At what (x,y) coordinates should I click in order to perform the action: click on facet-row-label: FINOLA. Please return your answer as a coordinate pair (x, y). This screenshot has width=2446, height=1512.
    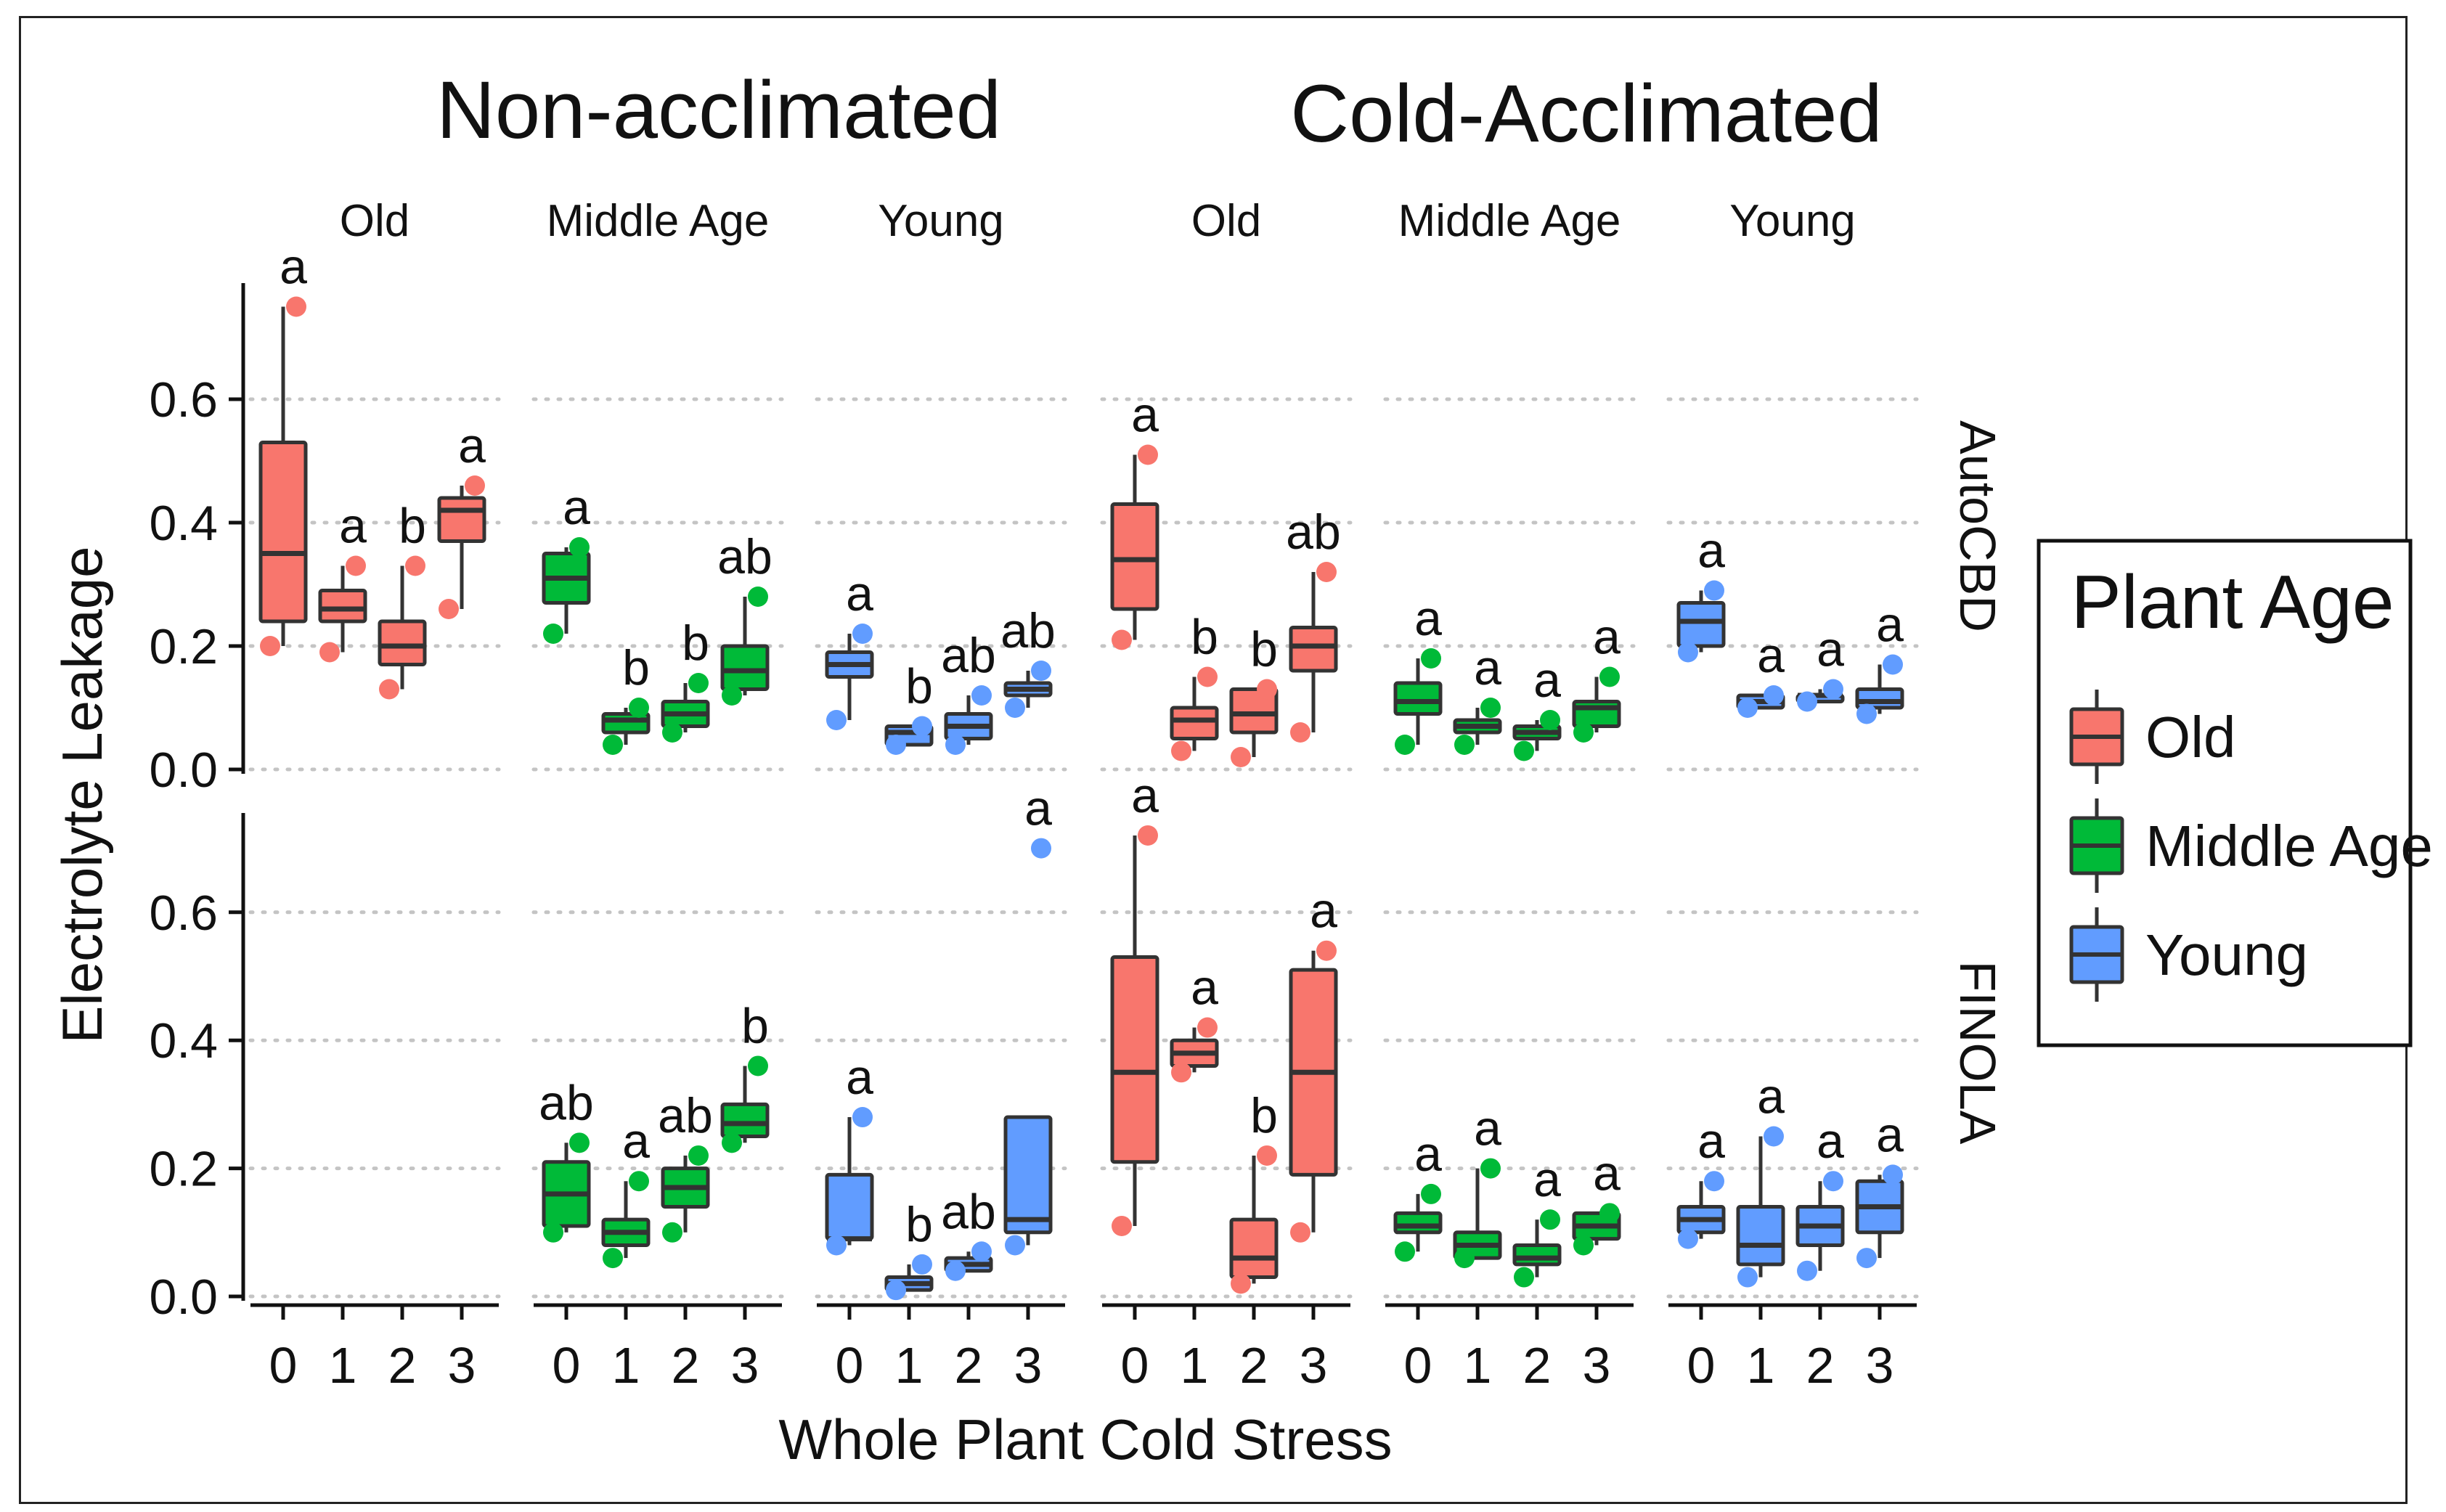
    Looking at the image, I should click on (1977, 1053).